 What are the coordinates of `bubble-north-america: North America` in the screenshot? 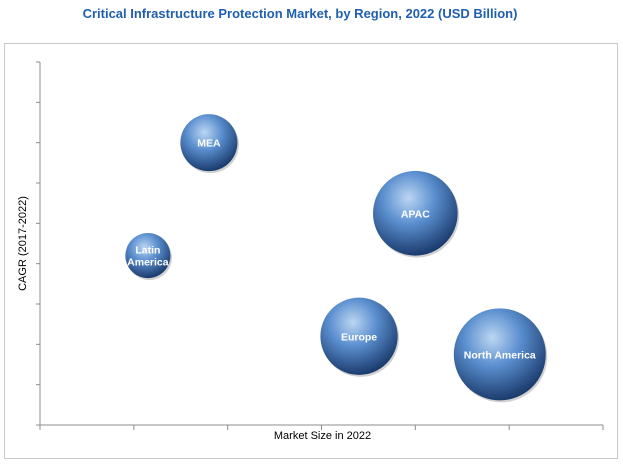 It's located at (500, 355).